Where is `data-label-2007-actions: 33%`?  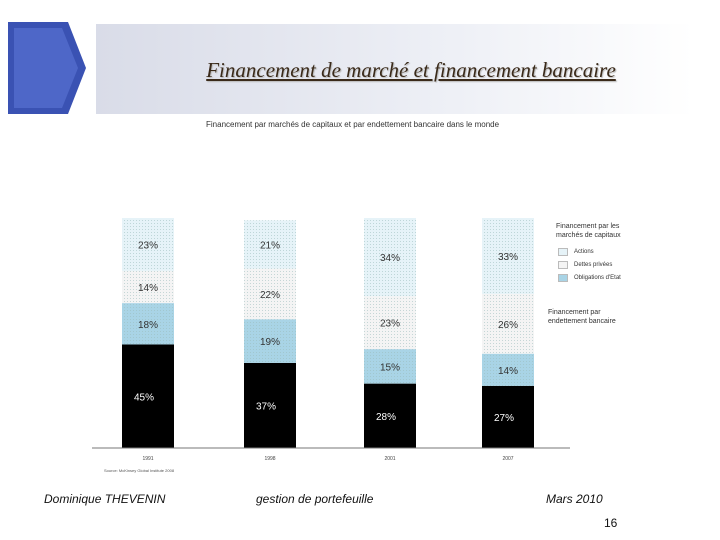
data-label-2007-actions: 33% is located at coordinates (508, 257).